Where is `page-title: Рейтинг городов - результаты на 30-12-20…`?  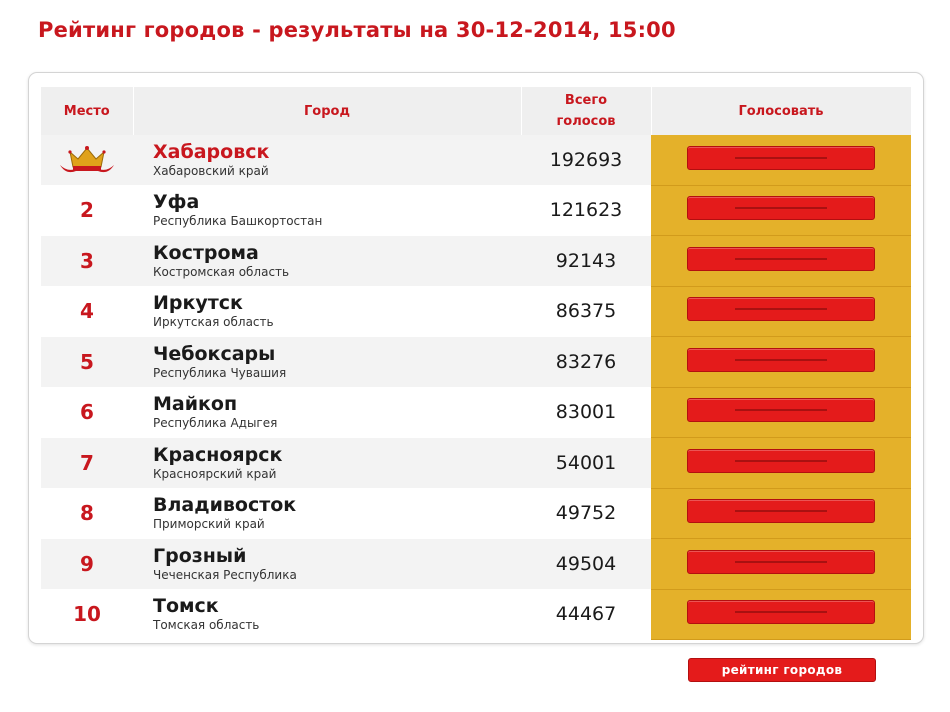 page-title: Рейтинг городов - результаты на 30-12-20… is located at coordinates (357, 30).